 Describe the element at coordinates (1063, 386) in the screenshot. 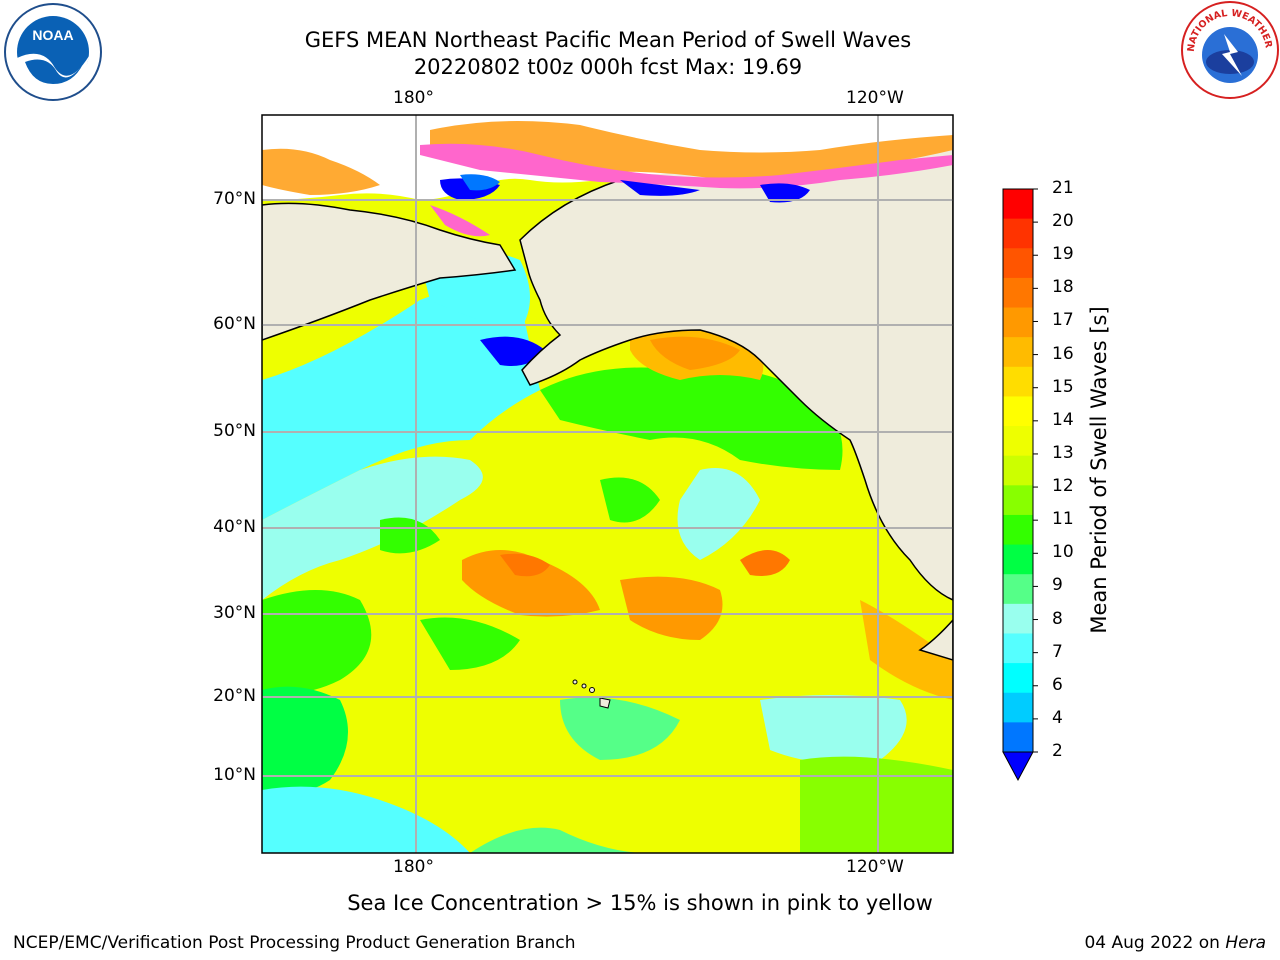

I see `colorbar-tick-label: 15` at that location.